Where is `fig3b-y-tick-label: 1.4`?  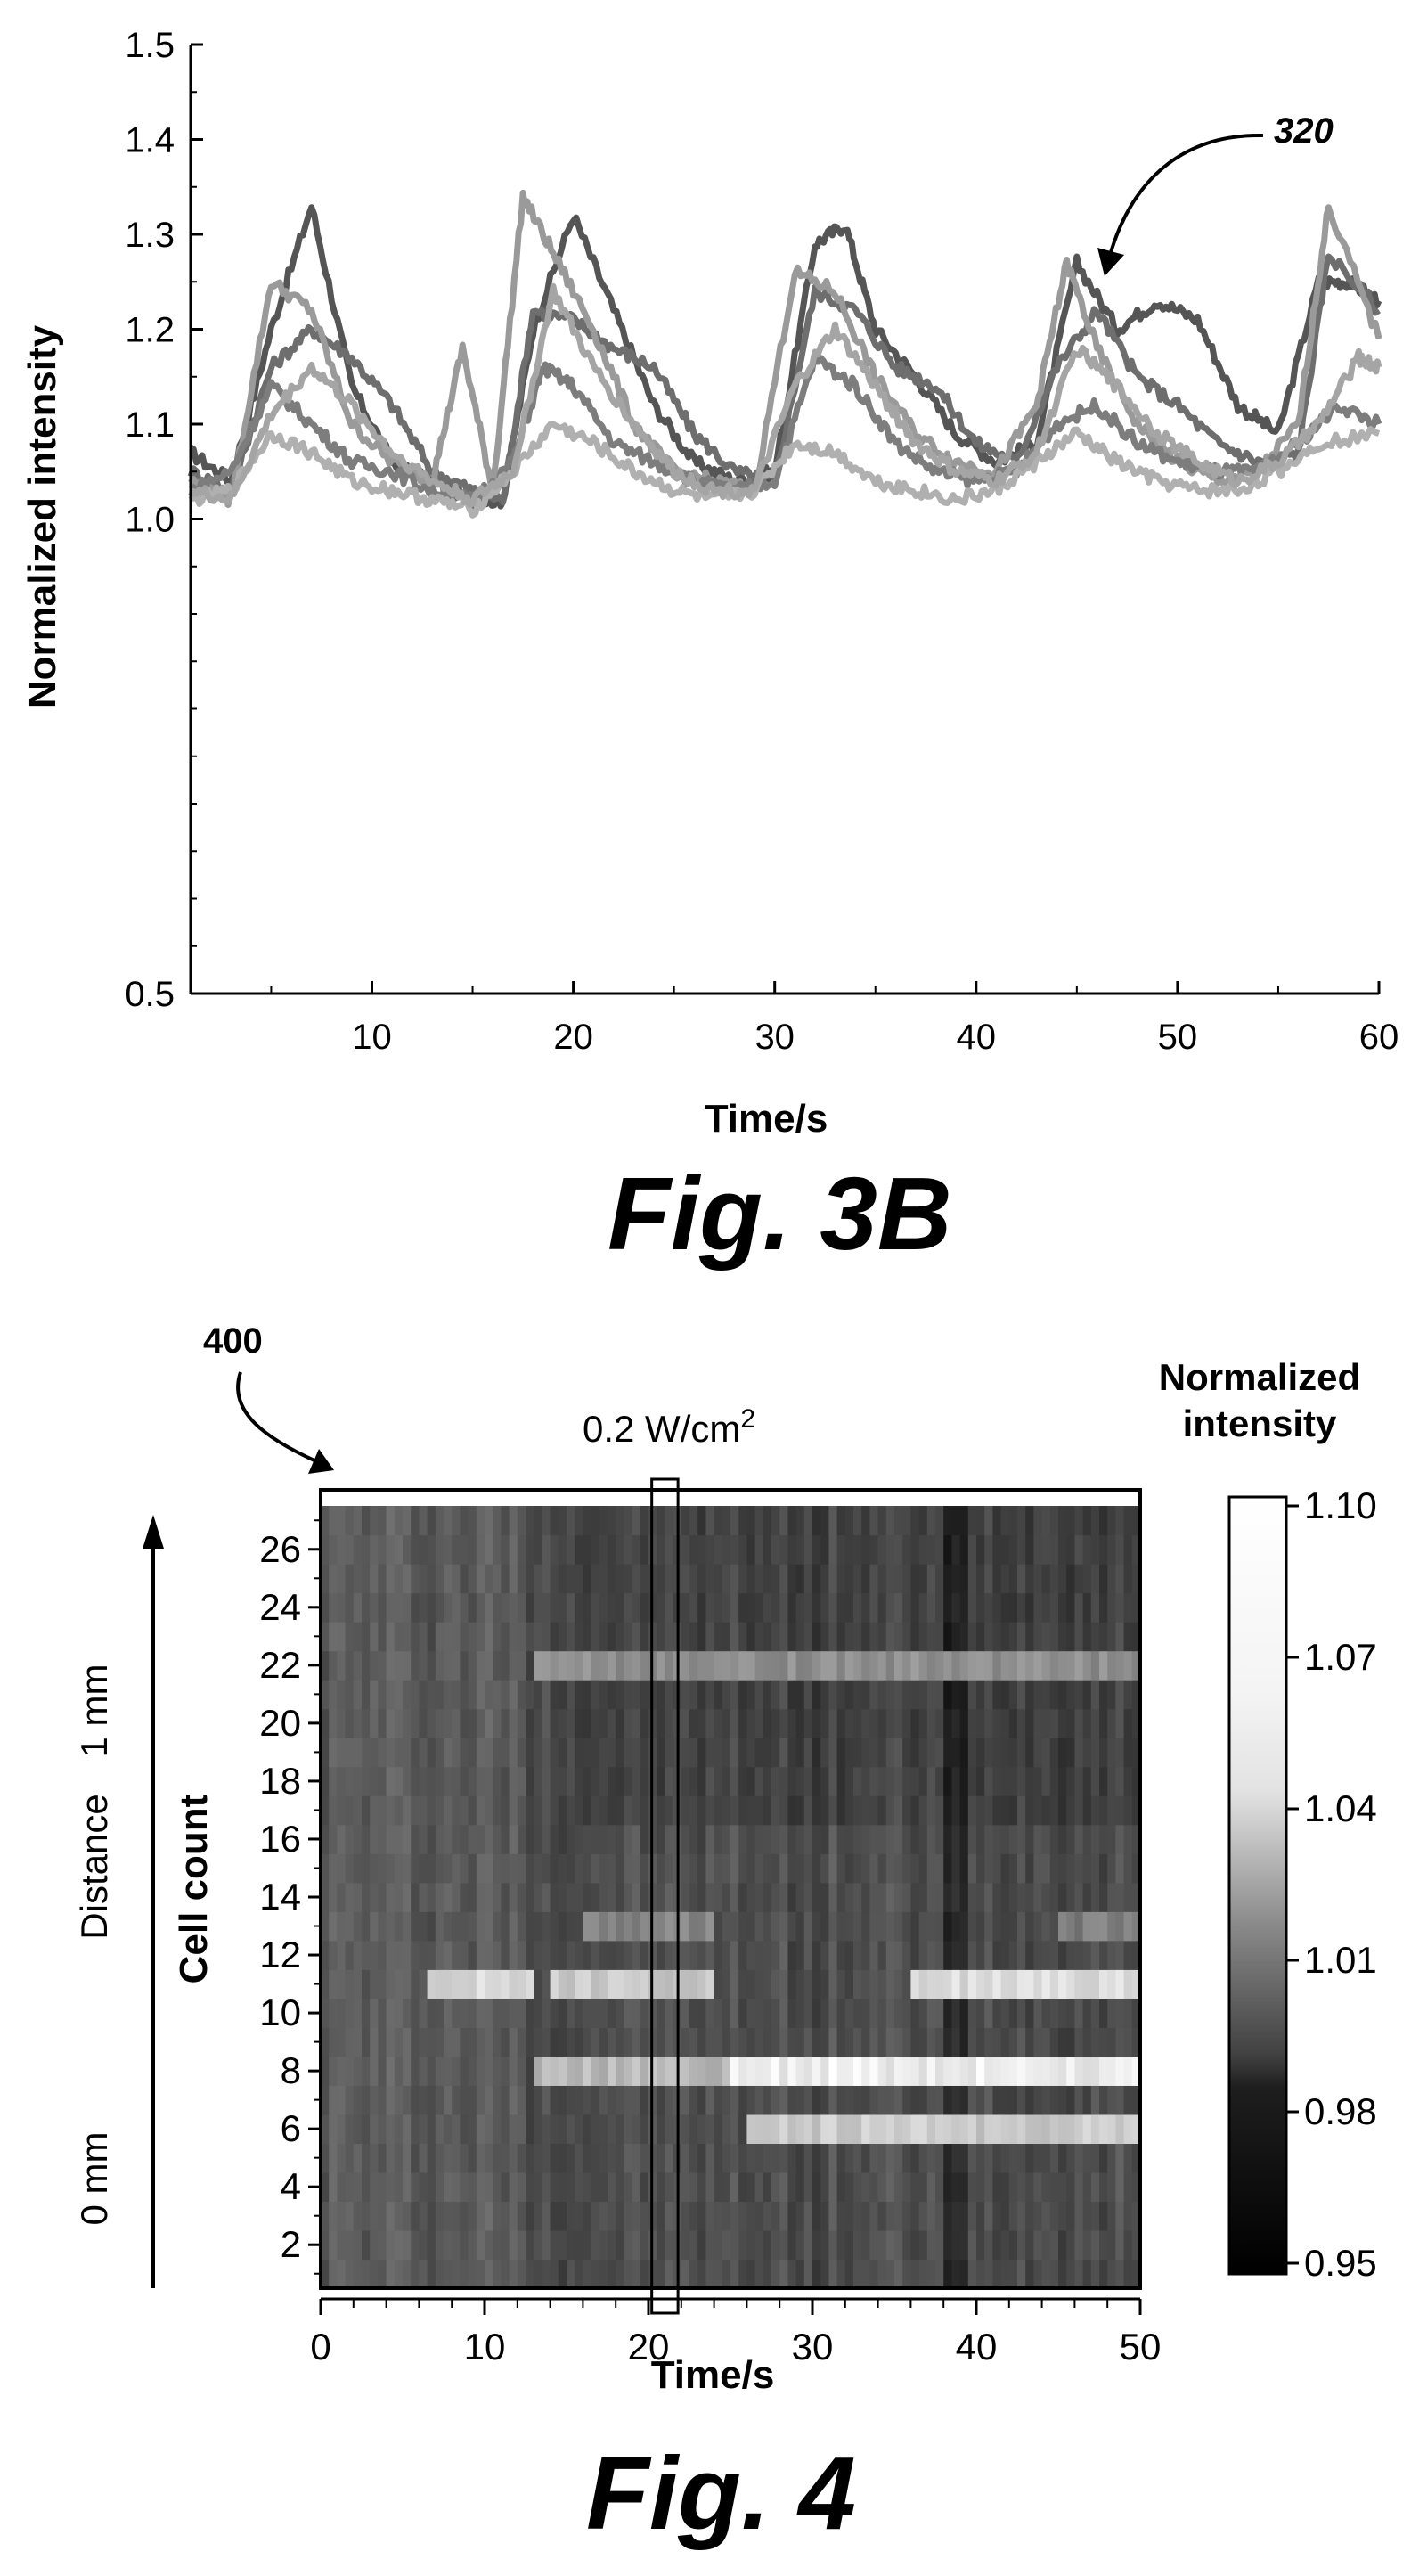
fig3b-y-tick-label: 1.4 is located at coordinates (150, 140).